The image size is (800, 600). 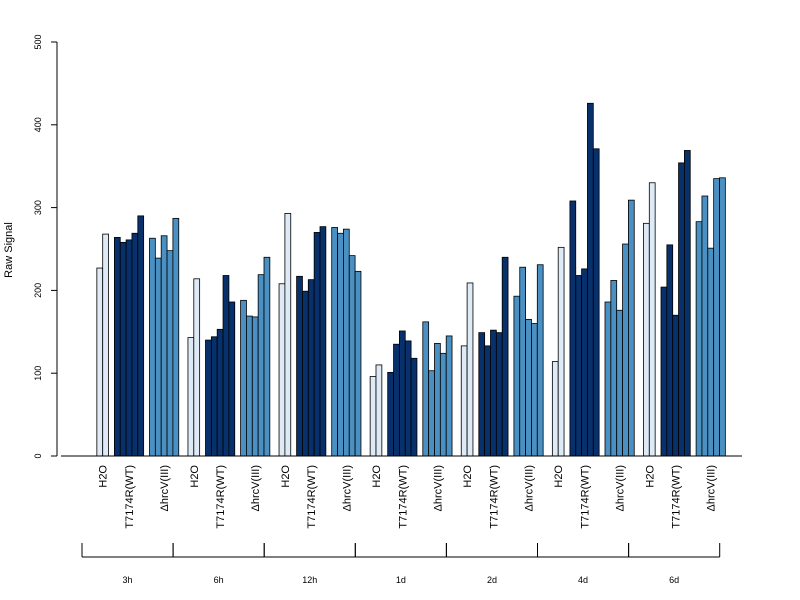 I want to click on y-axis: 0 100 200 300 400 500, so click(x=45, y=246).